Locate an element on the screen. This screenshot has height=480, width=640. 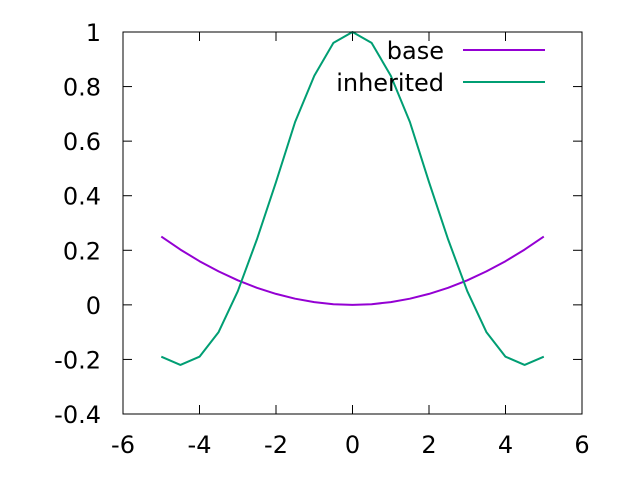
series-line-base is located at coordinates (352, 270).